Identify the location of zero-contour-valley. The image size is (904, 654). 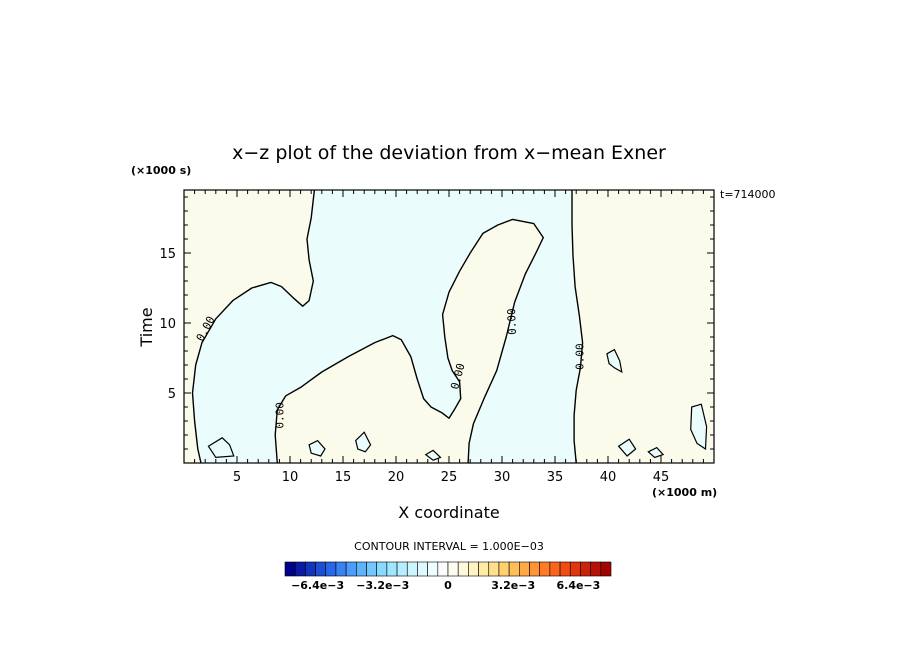
(409, 341).